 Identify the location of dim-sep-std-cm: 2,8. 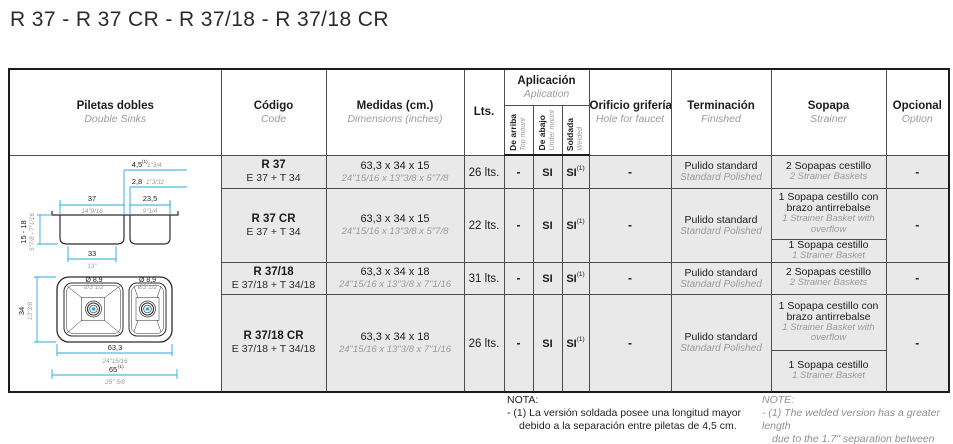
(137, 181).